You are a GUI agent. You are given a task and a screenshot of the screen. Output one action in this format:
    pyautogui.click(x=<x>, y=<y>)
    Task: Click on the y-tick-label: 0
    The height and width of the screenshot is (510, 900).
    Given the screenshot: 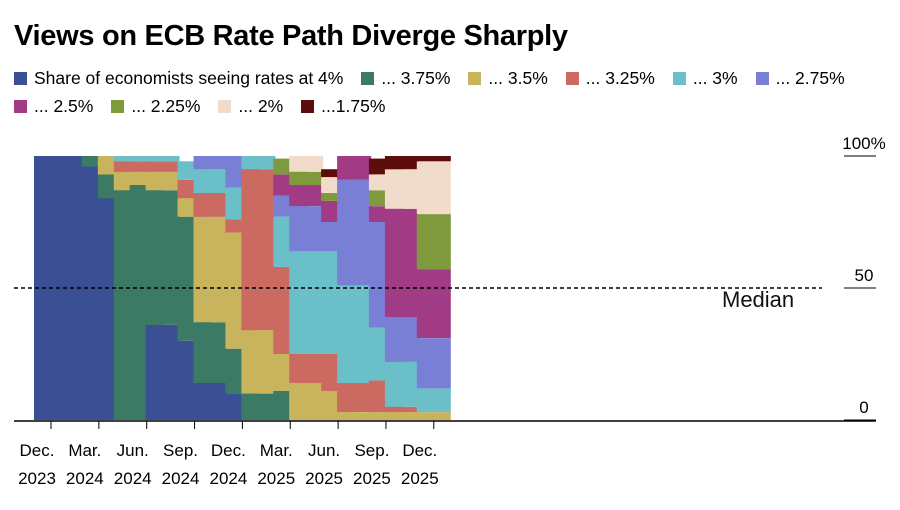 What is the action you would take?
    pyautogui.click(x=863, y=407)
    